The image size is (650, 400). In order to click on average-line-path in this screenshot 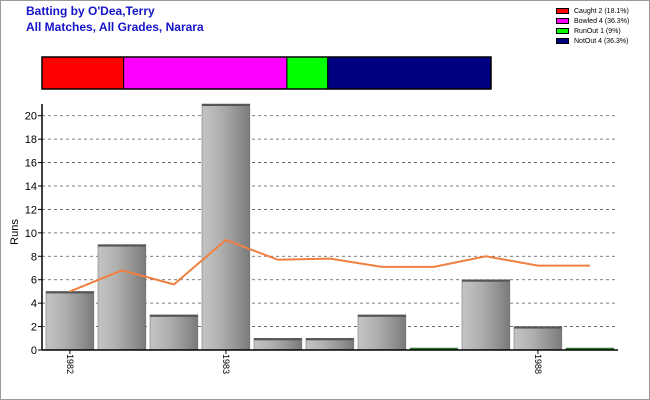, I will do `click(329, 265)`.